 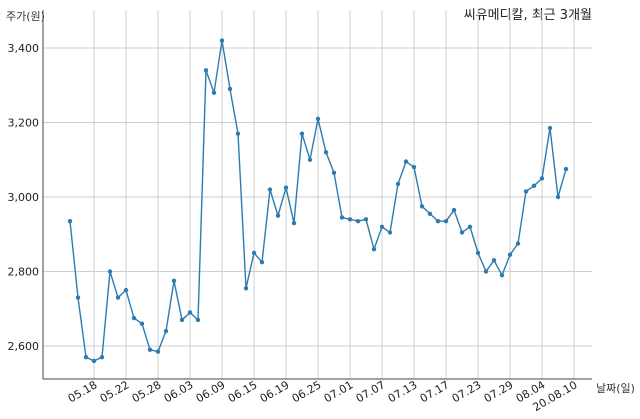 What do you see at coordinates (528, 15) in the screenshot?
I see `chart-title: 씨유메디칼, 최근 3개월` at bounding box center [528, 15].